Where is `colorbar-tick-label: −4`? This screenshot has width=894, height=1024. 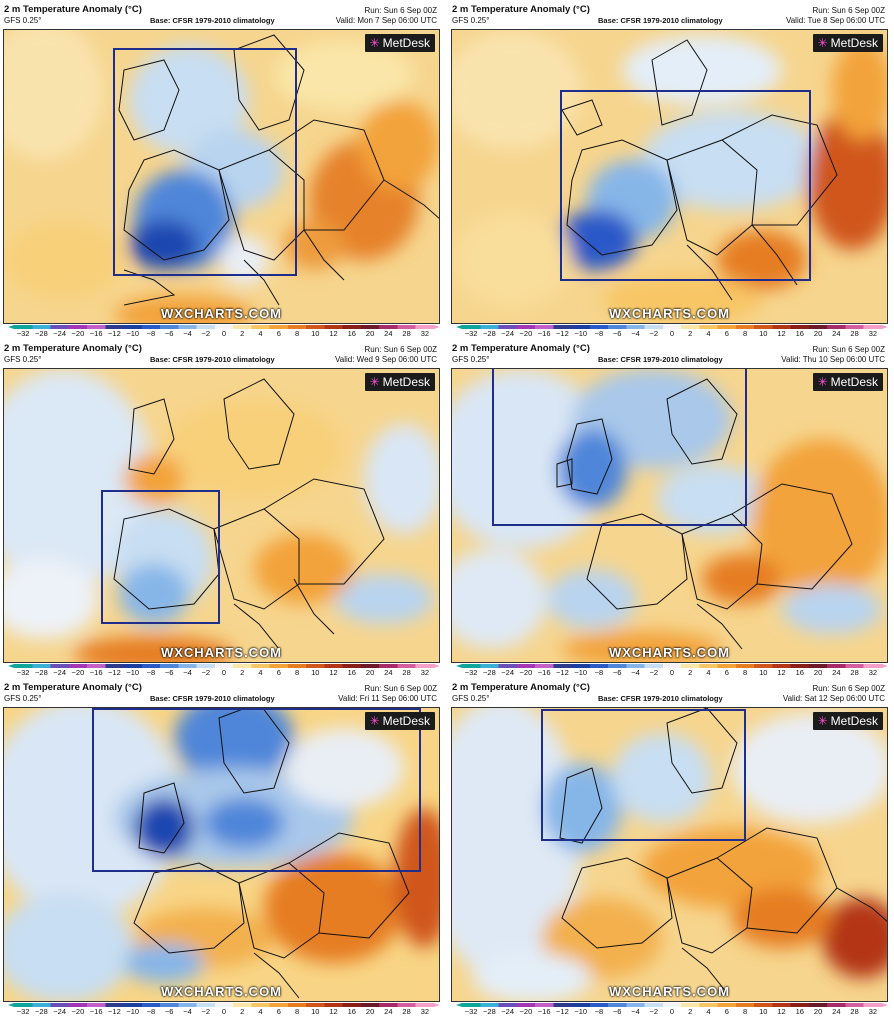 colorbar-tick-label: −4 is located at coordinates (635, 1011).